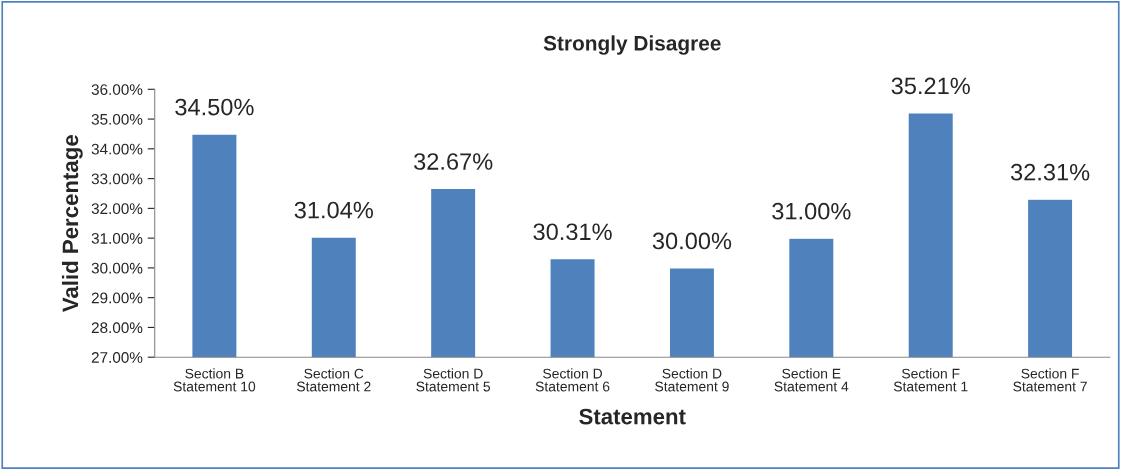 Image resolution: width=1121 pixels, height=470 pixels. What do you see at coordinates (572, 380) in the screenshot?
I see `x-tick-label: Section D Statement 6` at bounding box center [572, 380].